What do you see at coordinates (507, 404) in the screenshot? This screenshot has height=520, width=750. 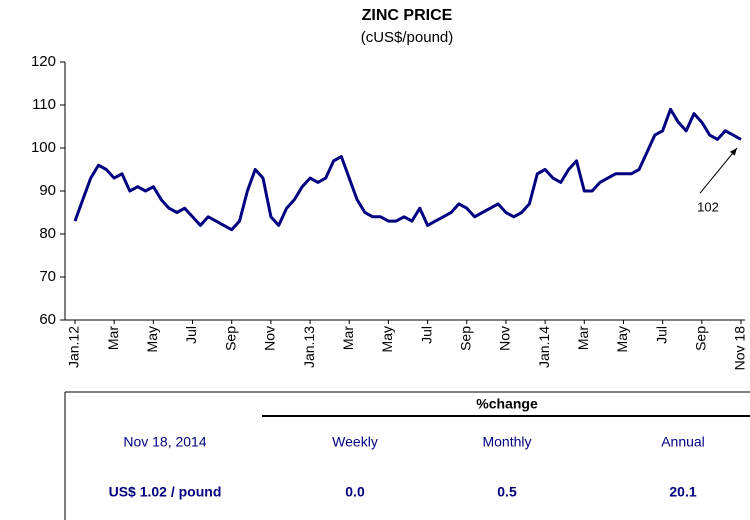 I see `table-header: %change` at bounding box center [507, 404].